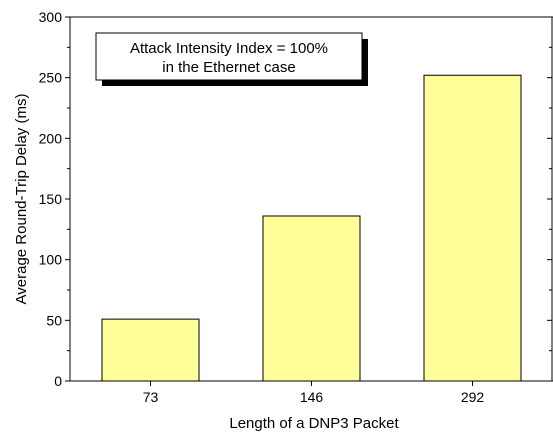 The height and width of the screenshot is (435, 553). I want to click on y-tick-label-250: 250, so click(51, 78).